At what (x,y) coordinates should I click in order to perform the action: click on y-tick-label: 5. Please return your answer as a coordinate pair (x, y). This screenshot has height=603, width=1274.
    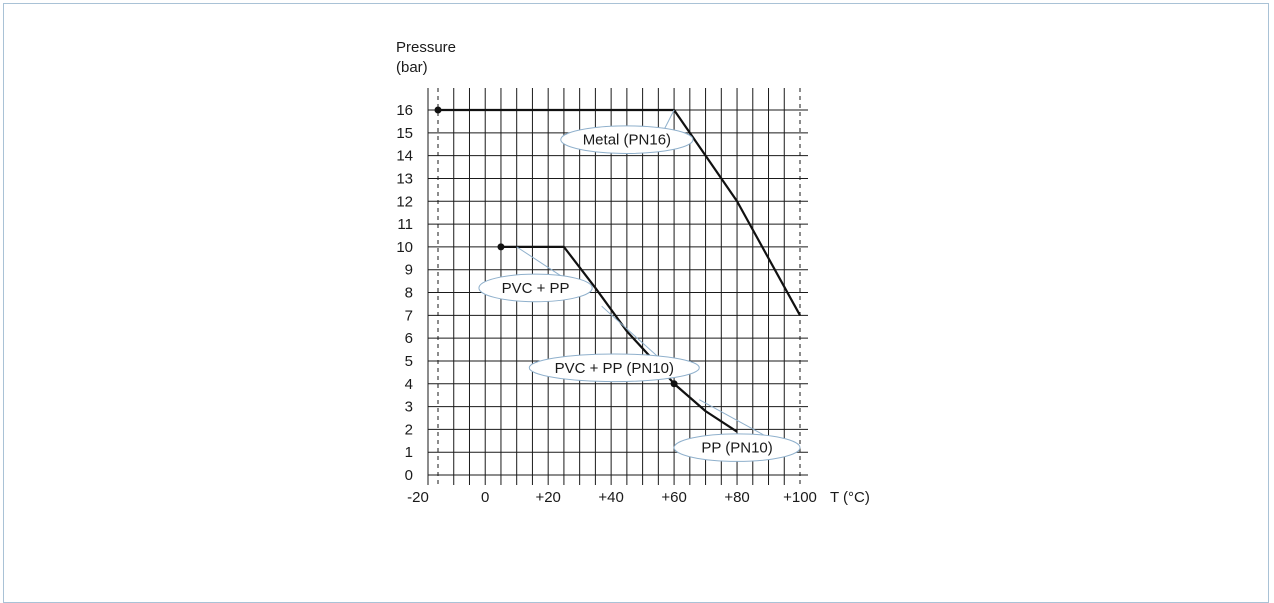
    Looking at the image, I should click on (409, 361).